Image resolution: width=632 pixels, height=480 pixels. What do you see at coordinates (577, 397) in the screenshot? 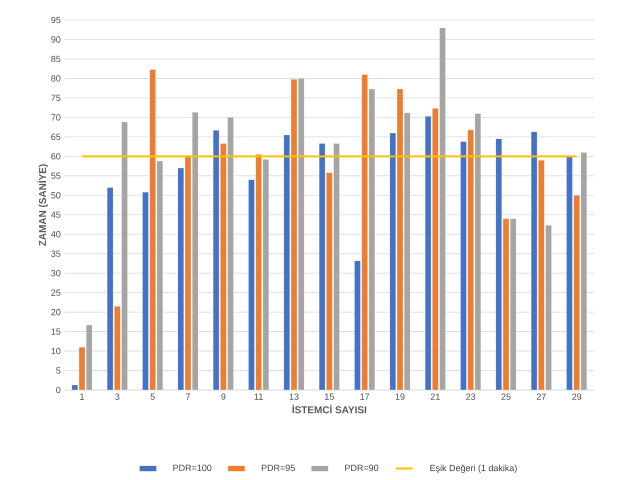
I see `x-tick-label: 29` at bounding box center [577, 397].